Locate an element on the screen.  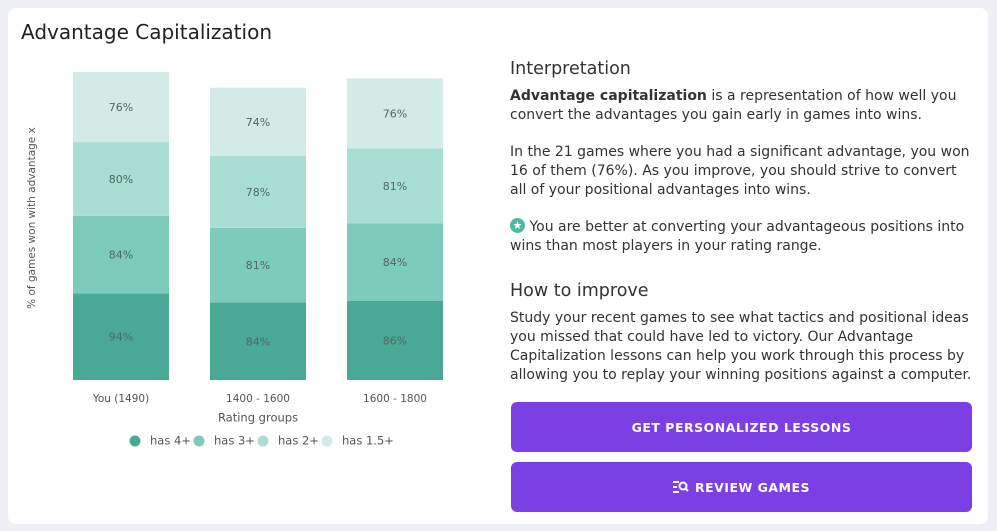
review-button: REVIEW GAMES is located at coordinates (741, 487).